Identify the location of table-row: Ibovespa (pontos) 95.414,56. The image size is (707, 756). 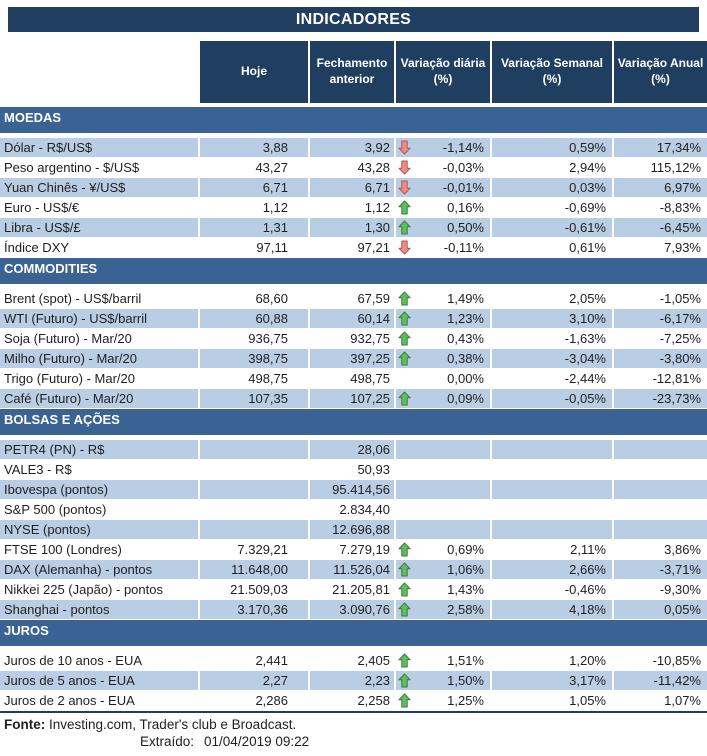
(353, 489).